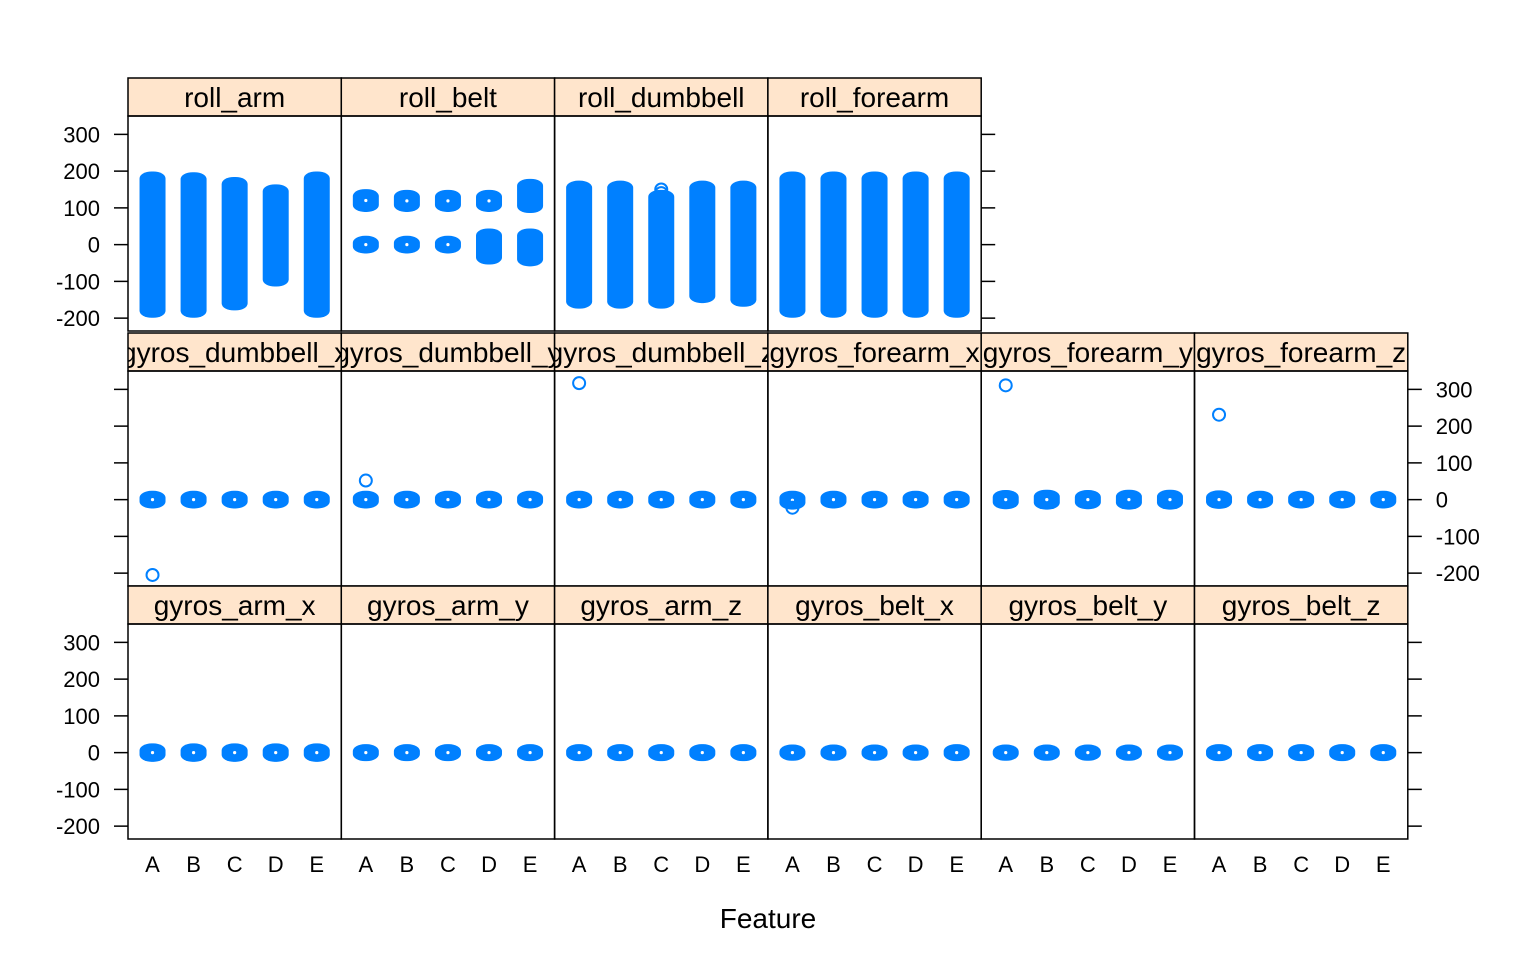 This screenshot has width=1536, height=960. What do you see at coordinates (1087, 605) in the screenshot?
I see `strip-label-gyros_belt_y: gyros_belt_y` at bounding box center [1087, 605].